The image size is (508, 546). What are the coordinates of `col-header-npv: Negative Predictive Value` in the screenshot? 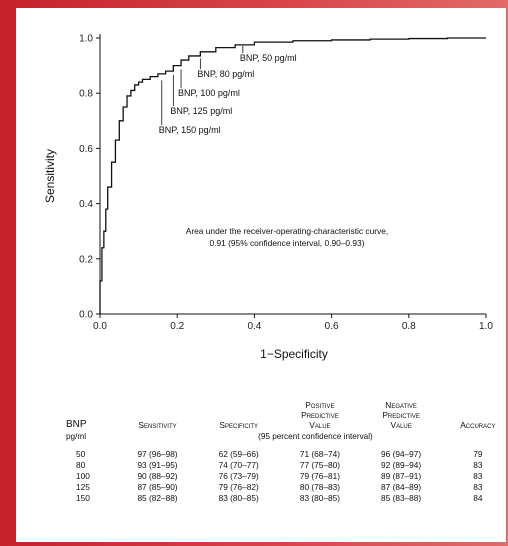 It's located at (401, 415).